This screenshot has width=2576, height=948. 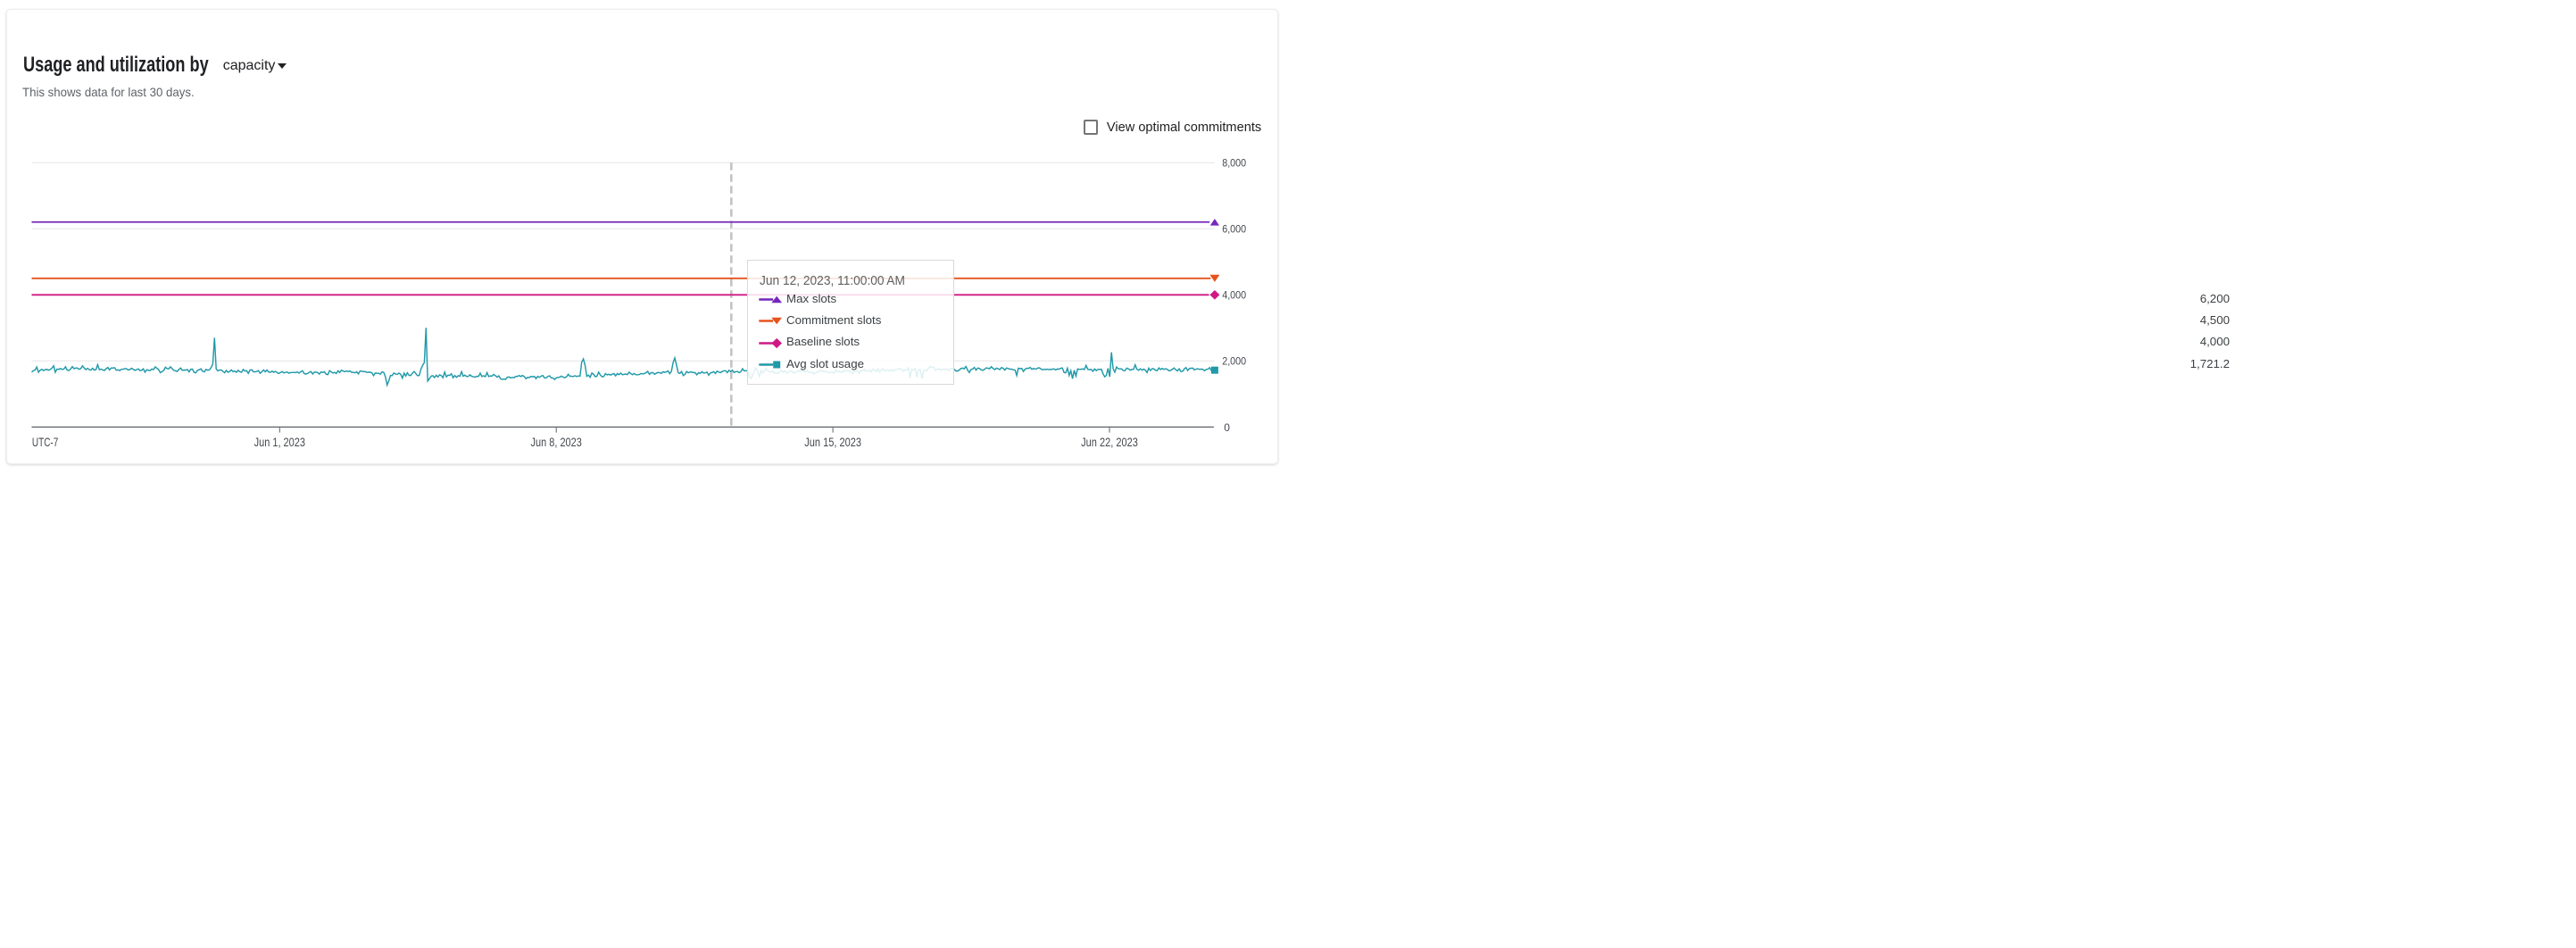 I want to click on svg-text: 8,000, so click(x=1234, y=163).